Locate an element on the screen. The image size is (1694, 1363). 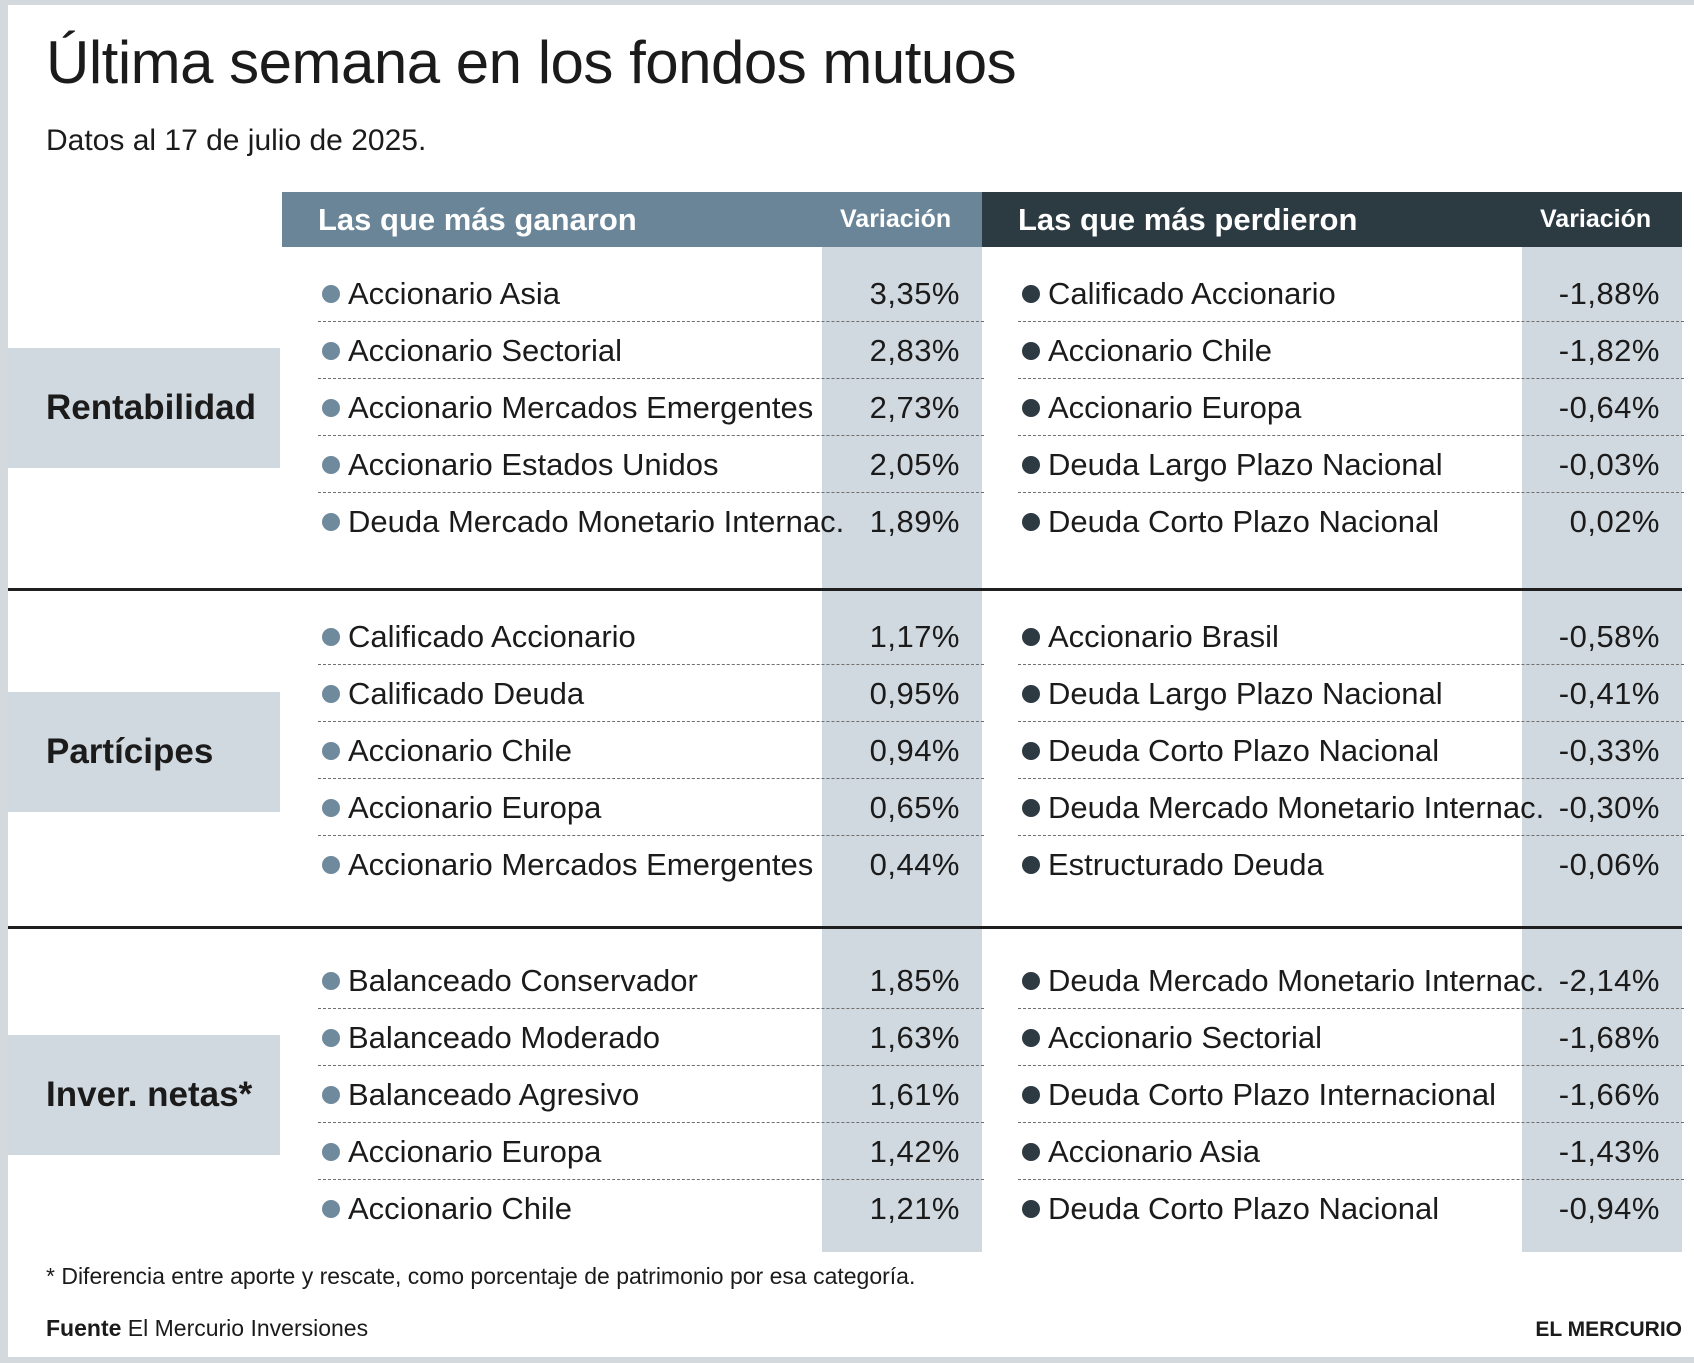
fund-variation: -0,94% is located at coordinates (1609, 1208).